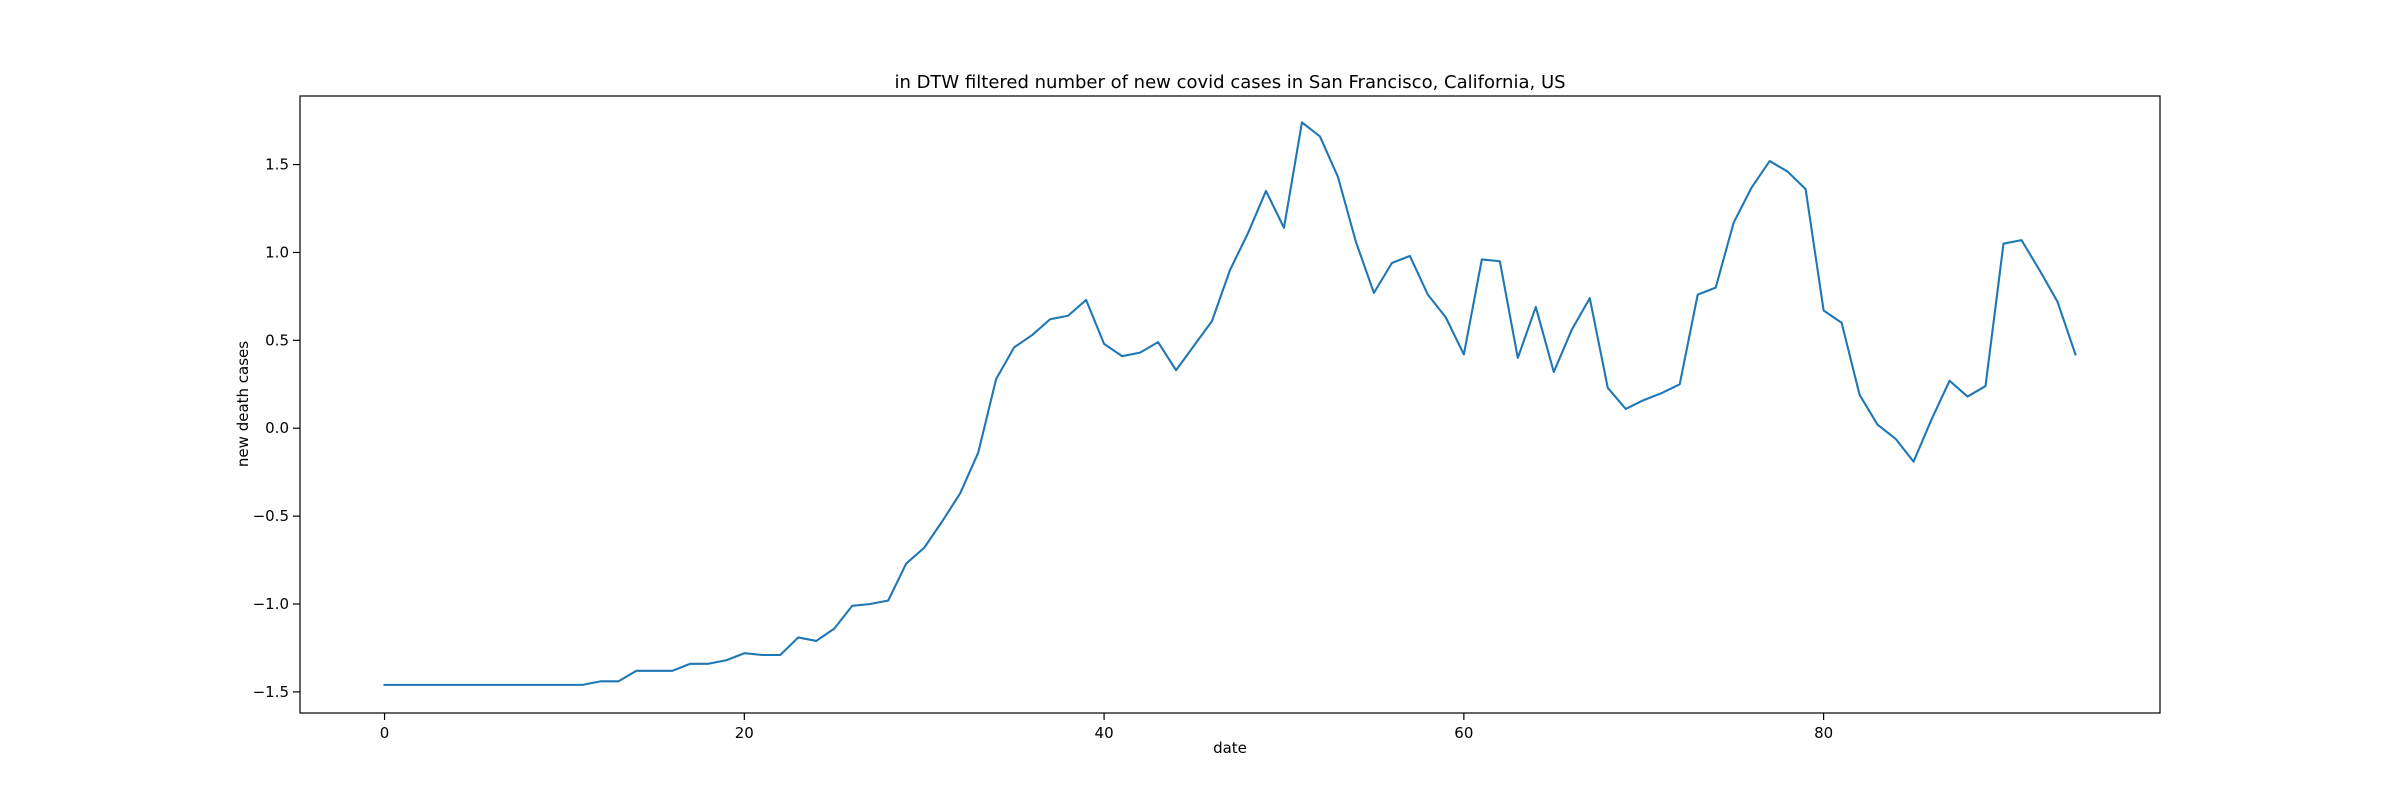 The height and width of the screenshot is (800, 2400). I want to click on y-axis: −1.5 −1.0 −0.5 0.0 0.5 1.0 1.5, so click(276, 428).